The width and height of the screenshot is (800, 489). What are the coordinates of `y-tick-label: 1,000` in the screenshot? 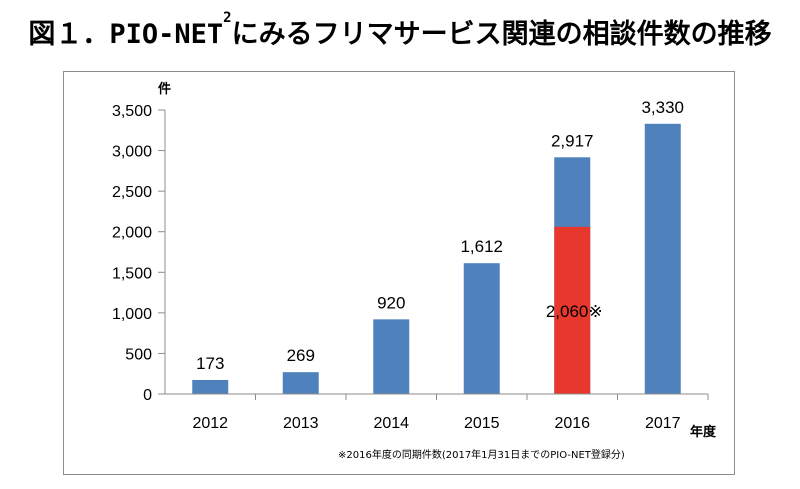 It's located at (132, 314).